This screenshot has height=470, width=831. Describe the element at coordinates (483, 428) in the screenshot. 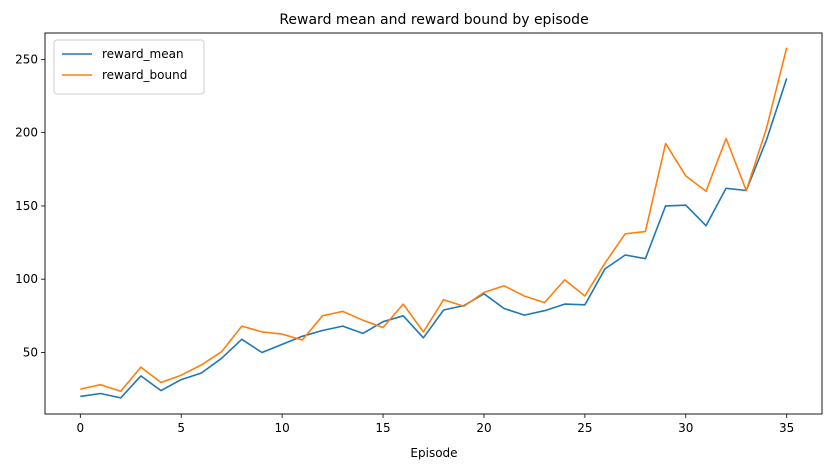

I see `x-tick-label: 20` at that location.